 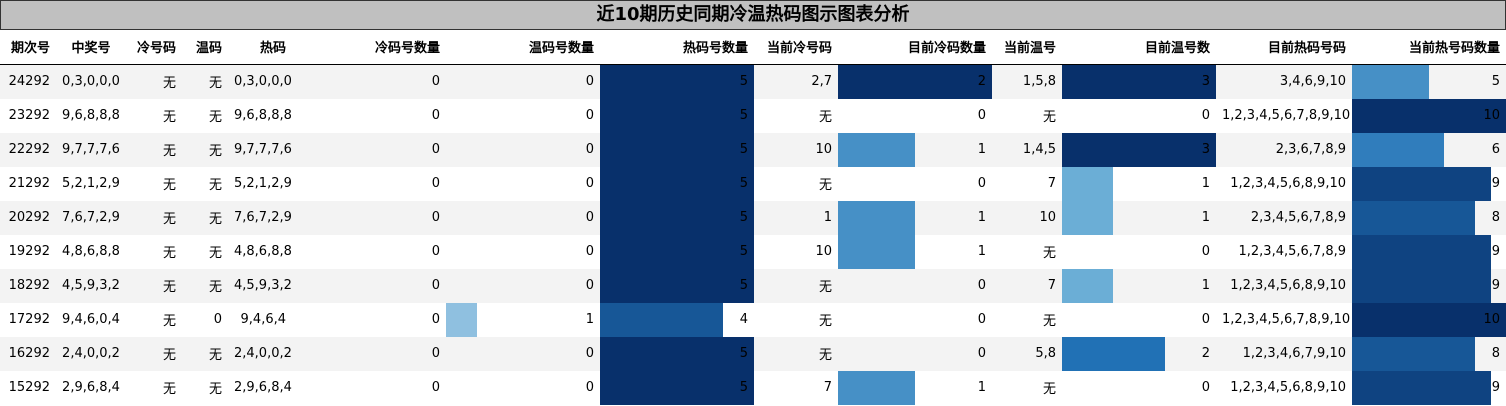 What do you see at coordinates (91, 353) in the screenshot?
I see `table-cell: 2,4,0,0,2` at bounding box center [91, 353].